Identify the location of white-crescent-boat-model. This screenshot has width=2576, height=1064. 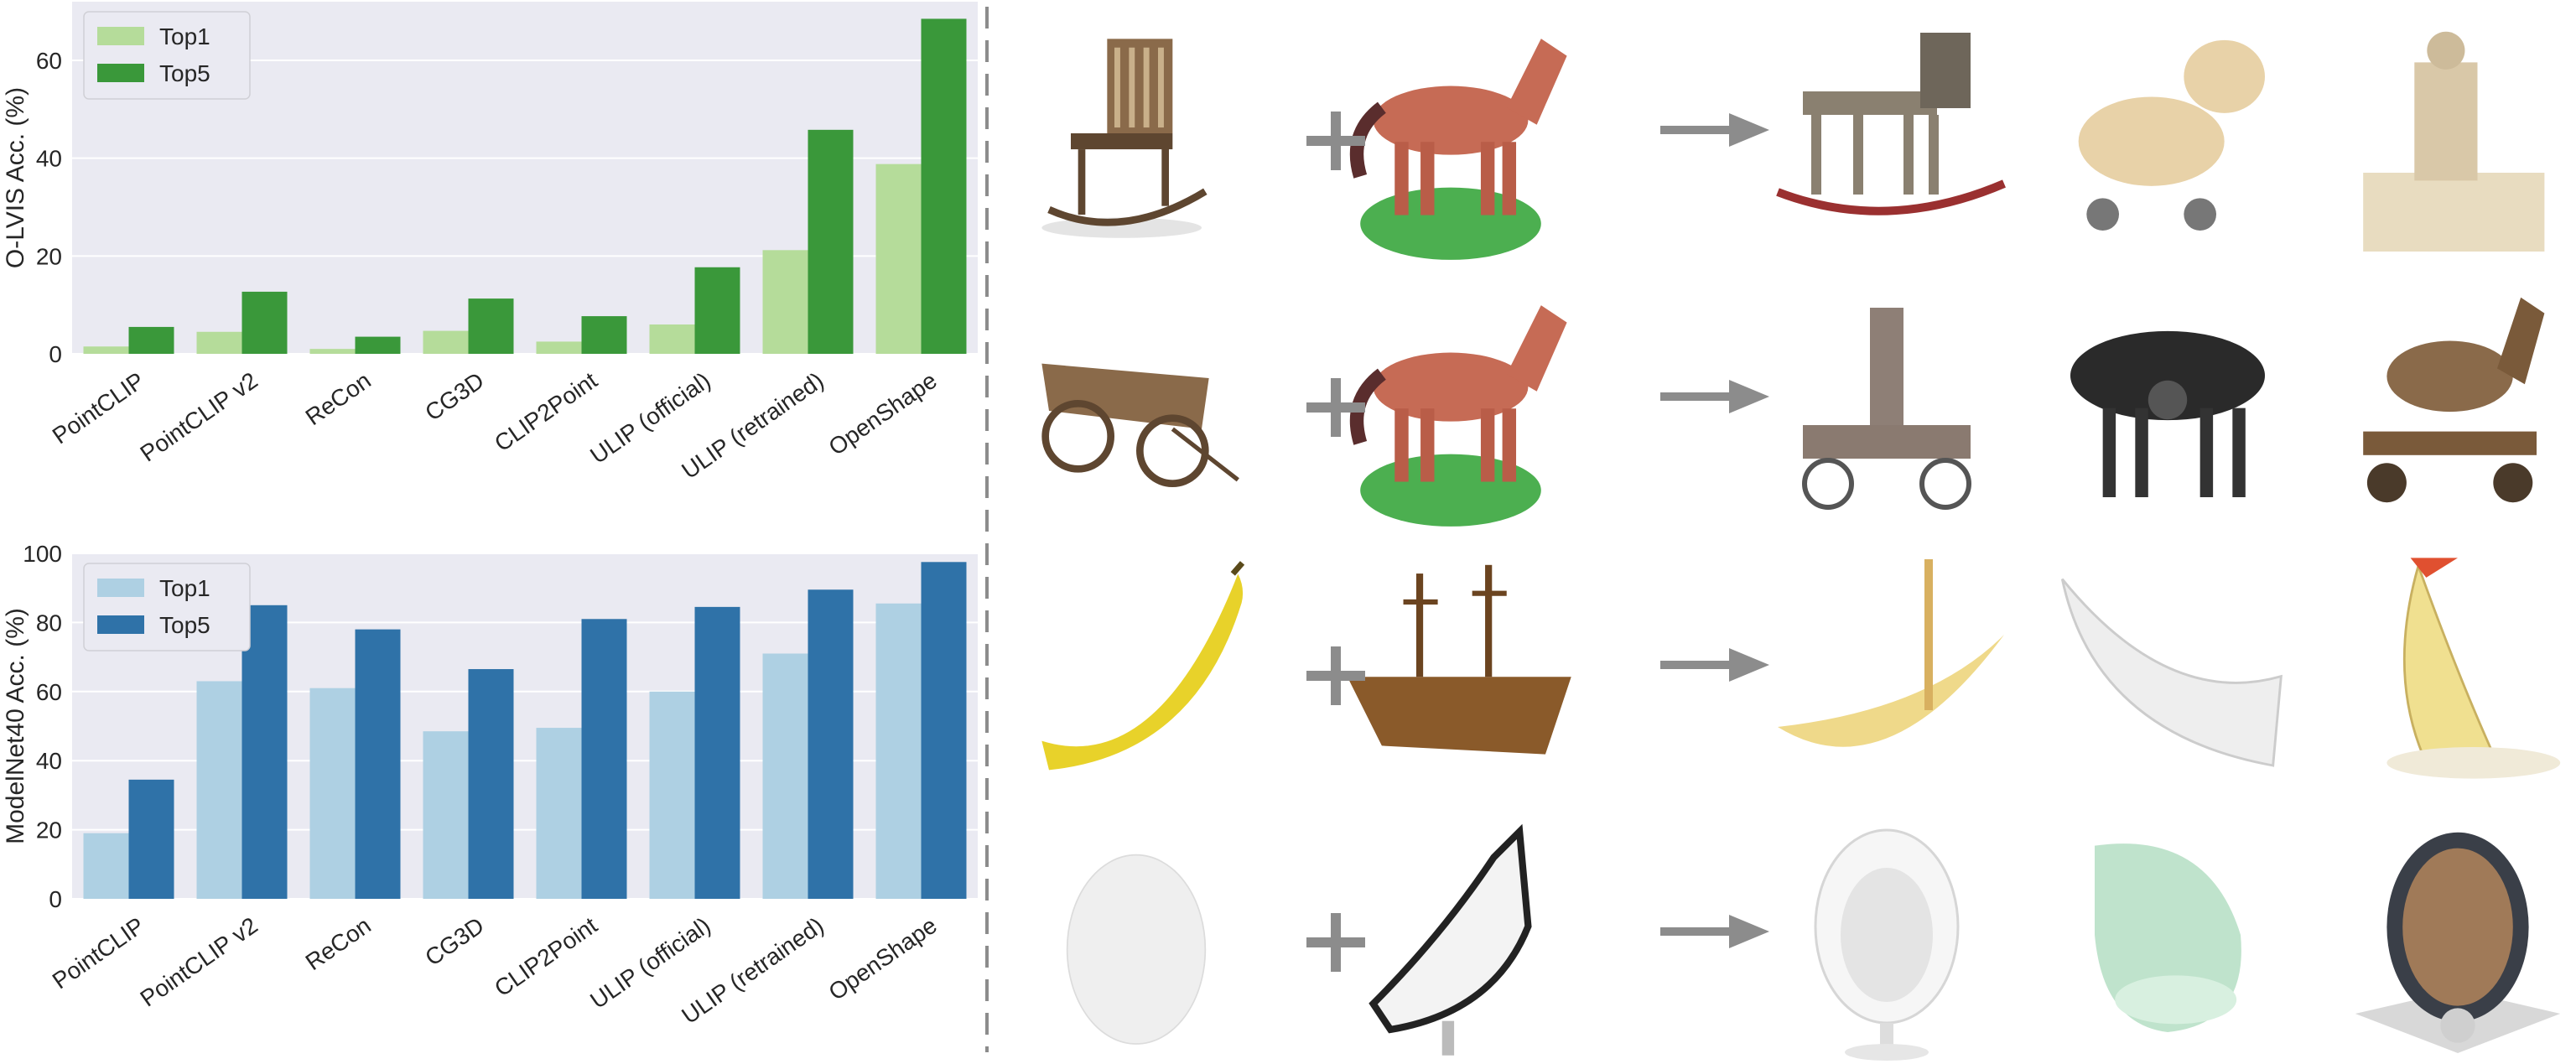
(2171, 672).